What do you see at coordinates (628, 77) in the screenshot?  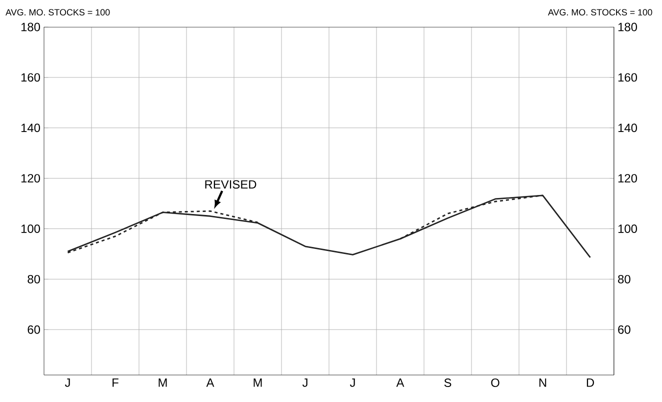 I see `y2-tick-label: 160` at bounding box center [628, 77].